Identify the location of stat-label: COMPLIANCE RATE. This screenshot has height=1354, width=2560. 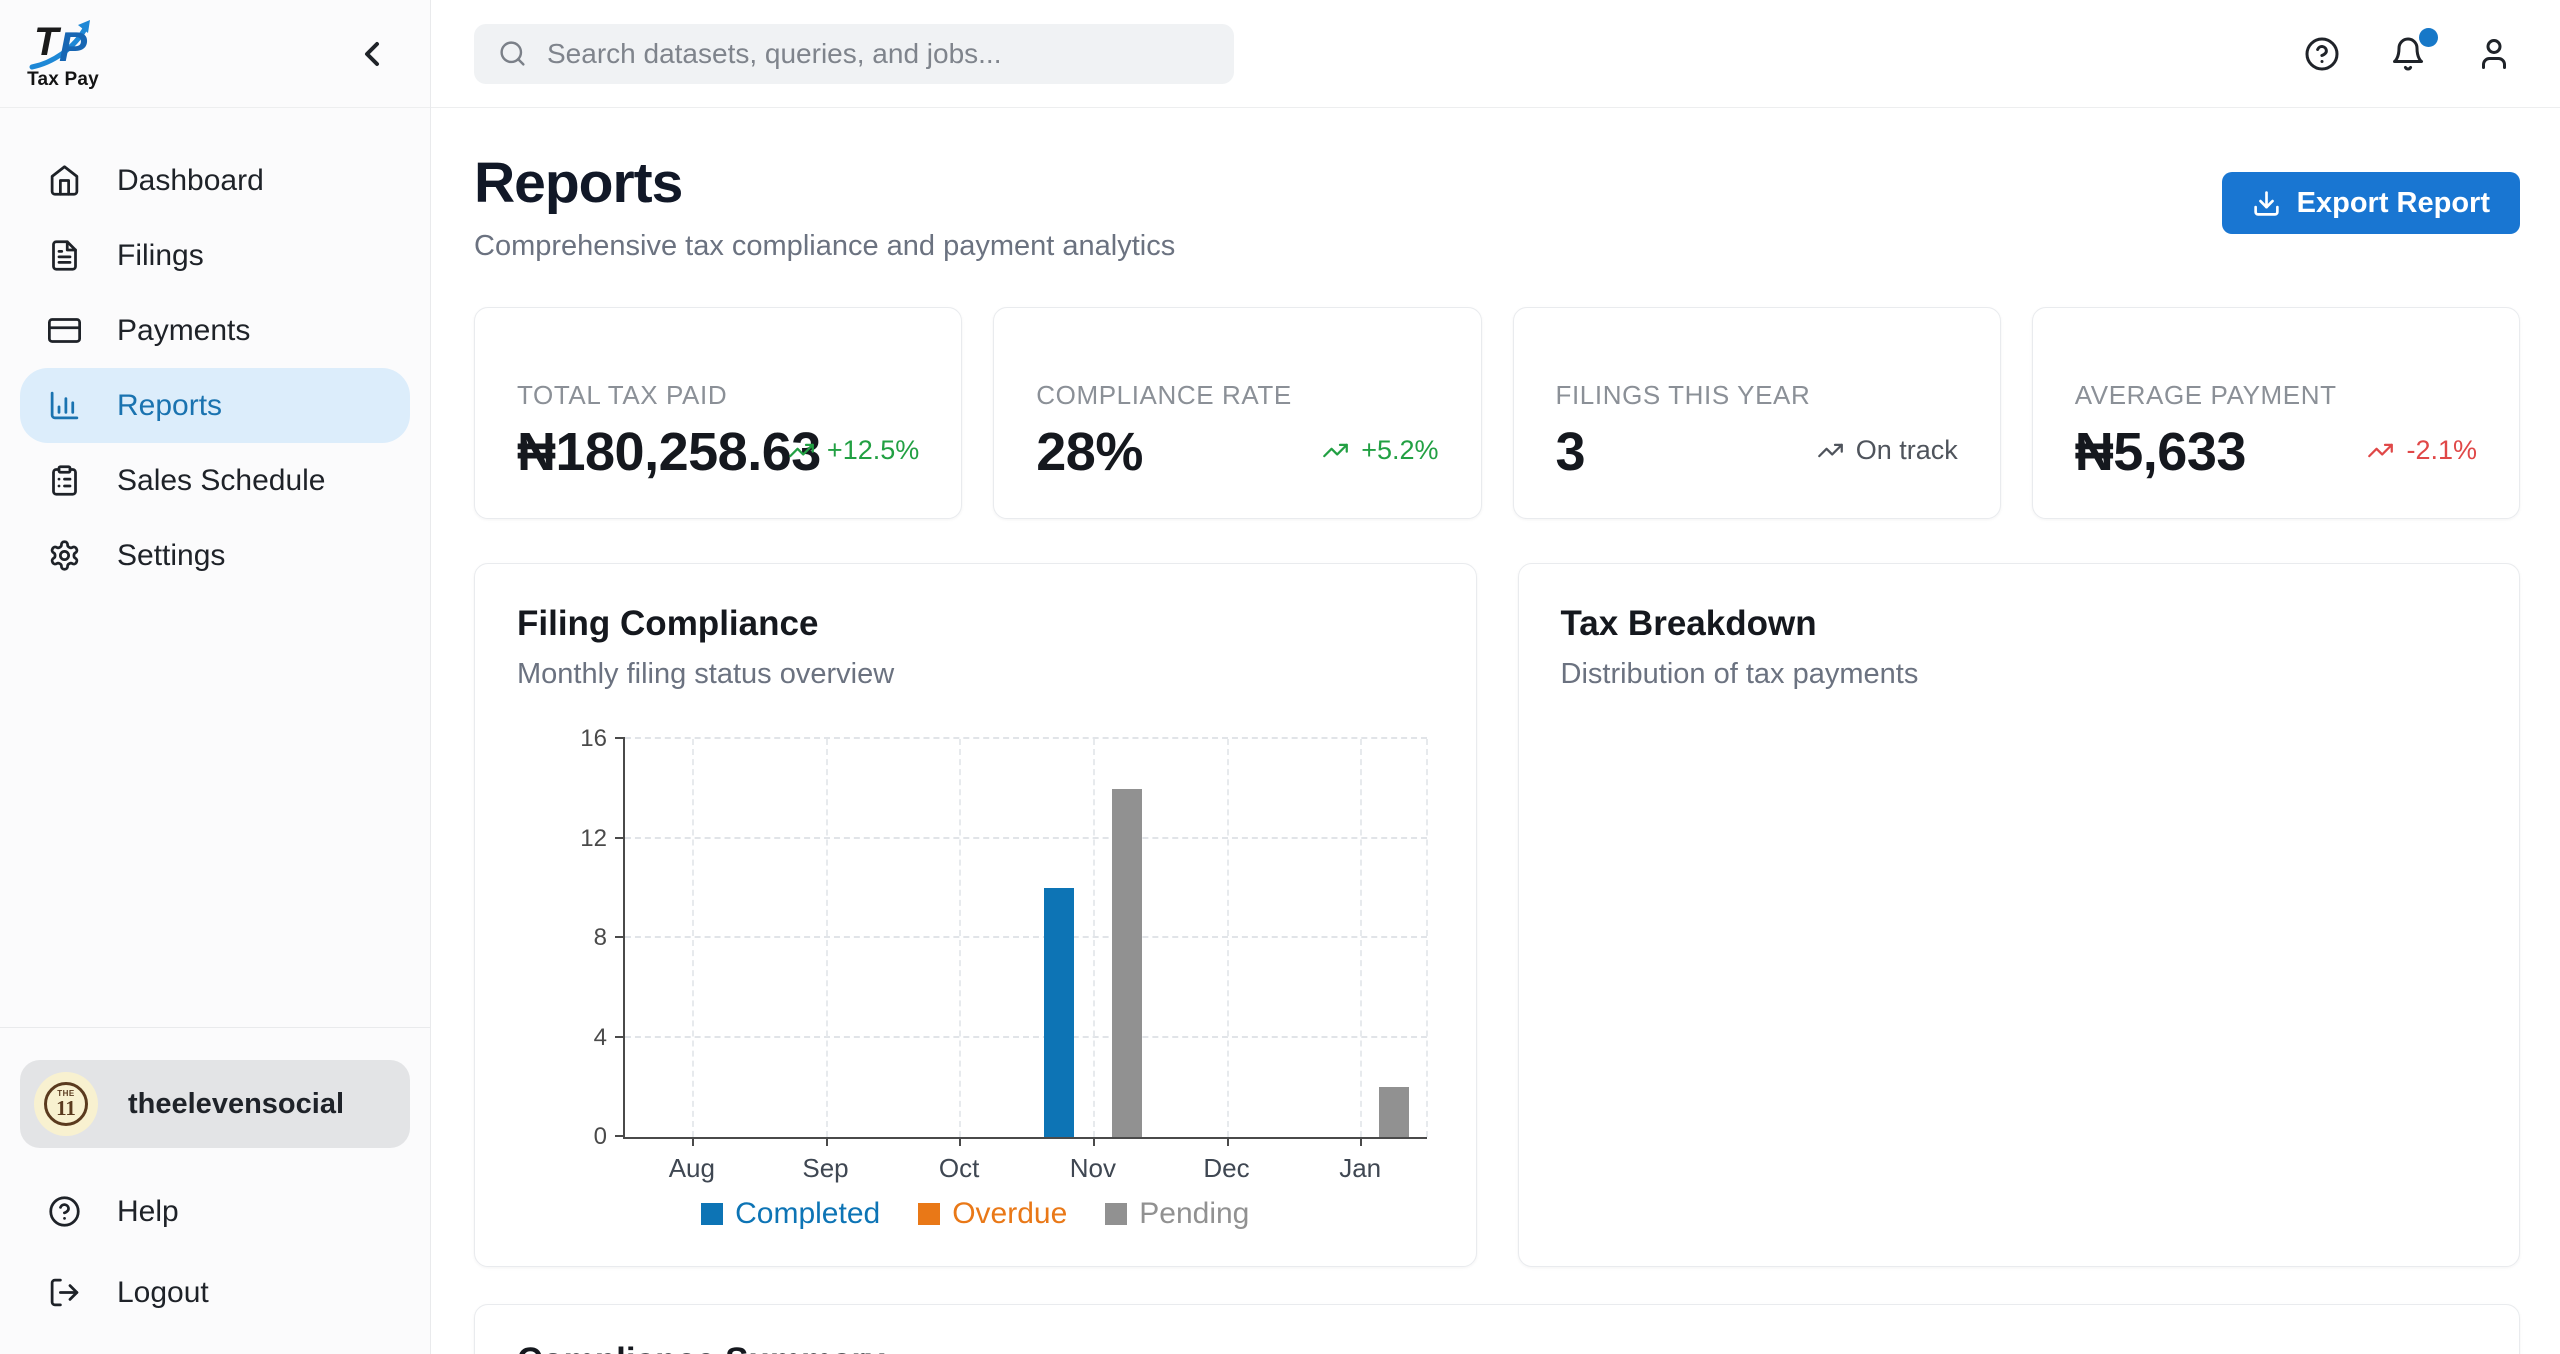
(1164, 395).